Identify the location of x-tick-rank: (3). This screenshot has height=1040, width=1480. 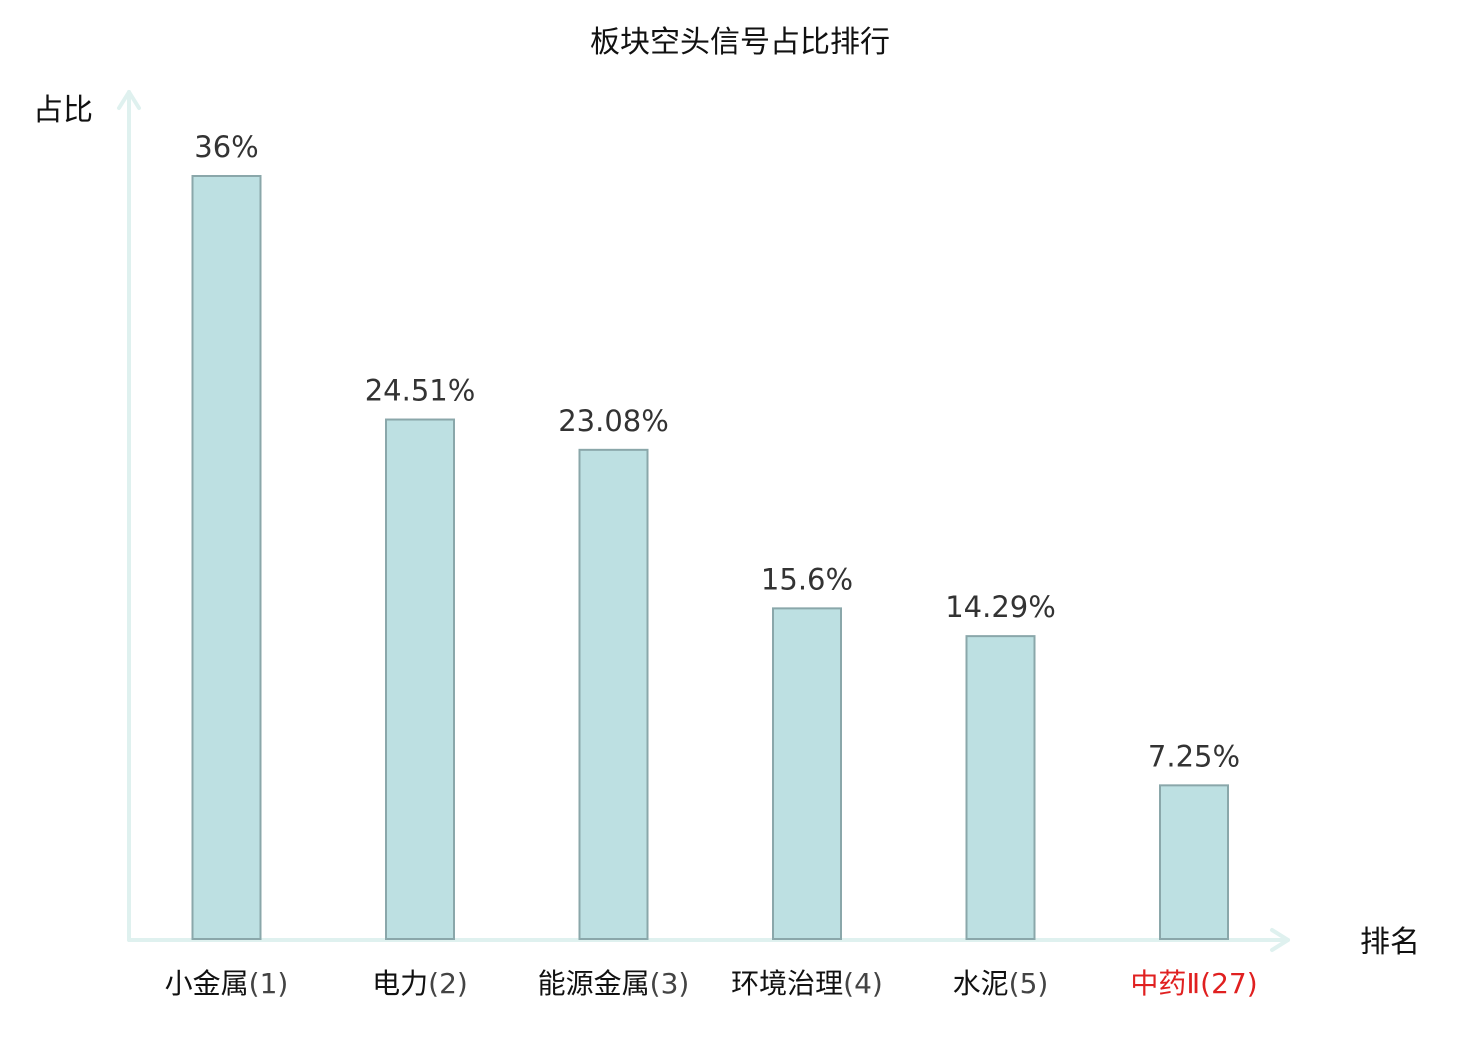
(670, 983).